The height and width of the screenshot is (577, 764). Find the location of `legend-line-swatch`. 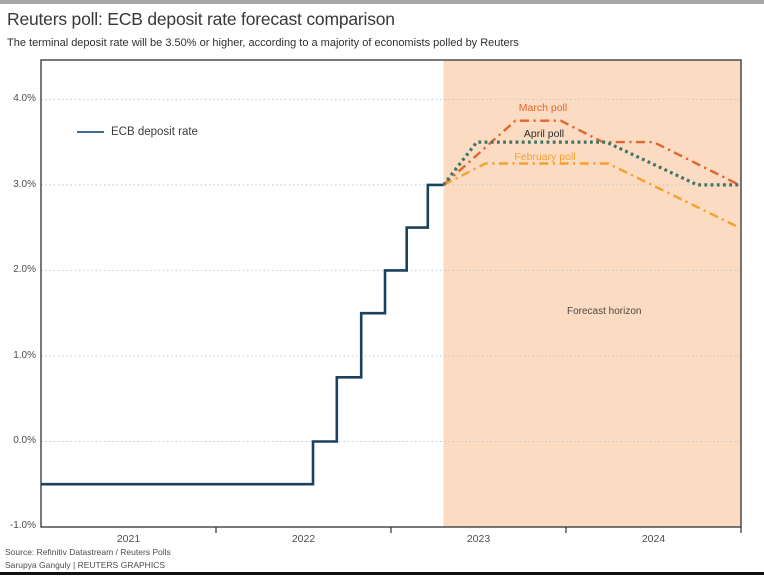

legend-line-swatch is located at coordinates (90, 132).